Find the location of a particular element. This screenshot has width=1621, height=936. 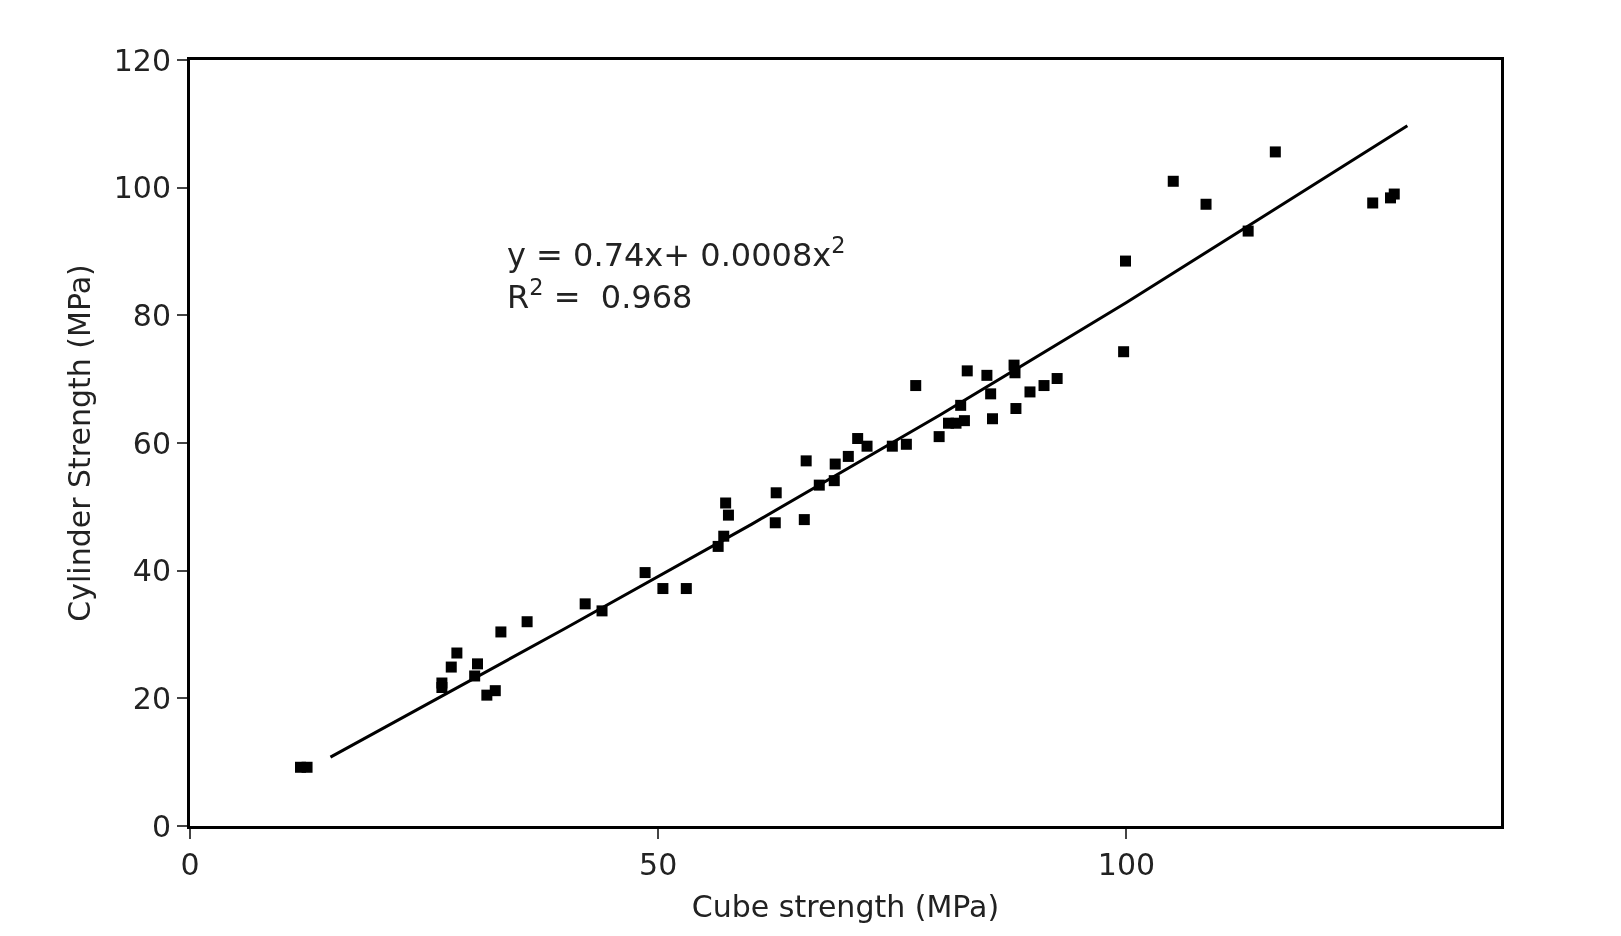

y-tick-label: 120 is located at coordinates (142, 60).